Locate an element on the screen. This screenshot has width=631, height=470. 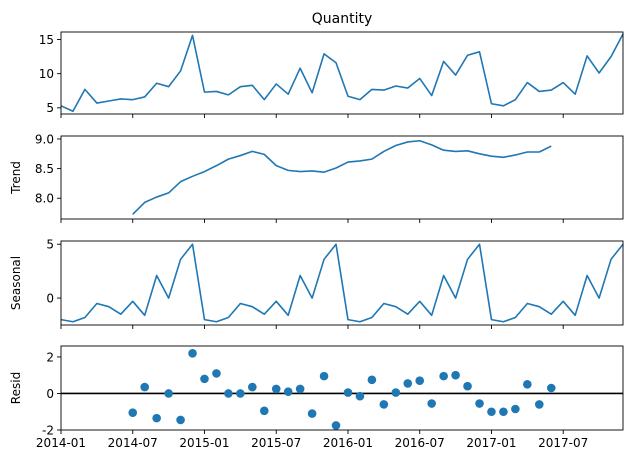
trend-ylabel: Trend is located at coordinates (16, 178).